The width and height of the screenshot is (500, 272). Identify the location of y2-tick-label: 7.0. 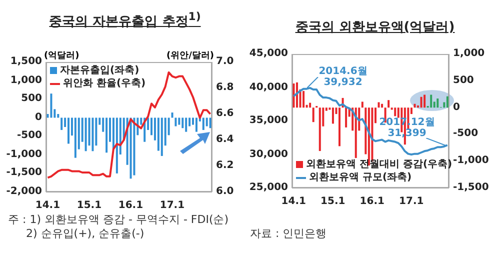
(225, 62).